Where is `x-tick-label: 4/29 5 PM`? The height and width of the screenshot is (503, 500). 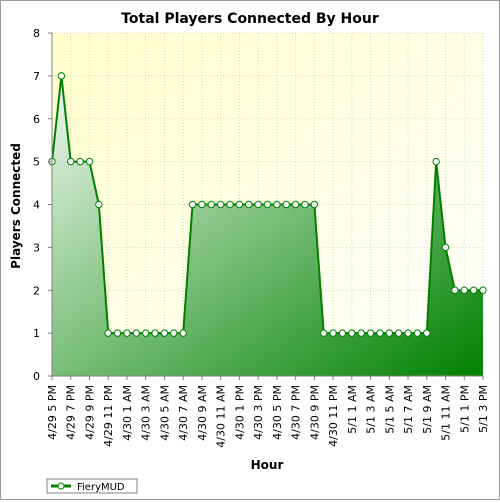
x-tick-label: 4/29 5 PM is located at coordinates (52, 412).